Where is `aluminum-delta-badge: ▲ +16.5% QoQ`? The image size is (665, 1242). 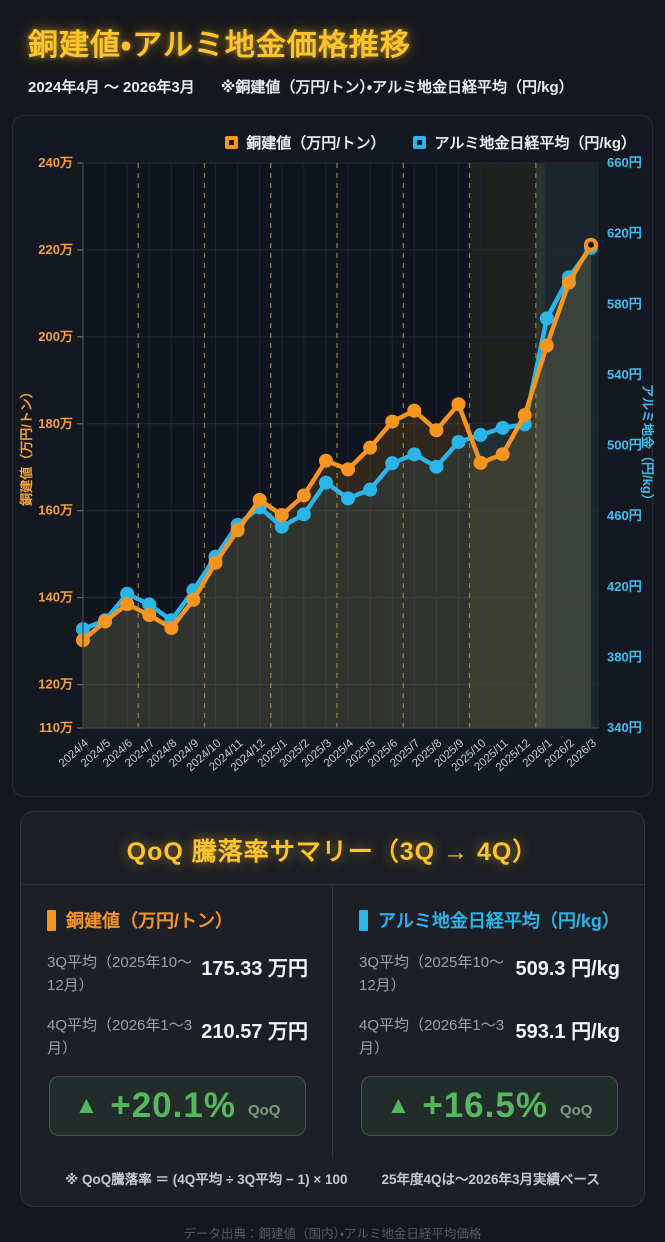
aluminum-delta-badge: ▲ +16.5% QoQ is located at coordinates (489, 1106).